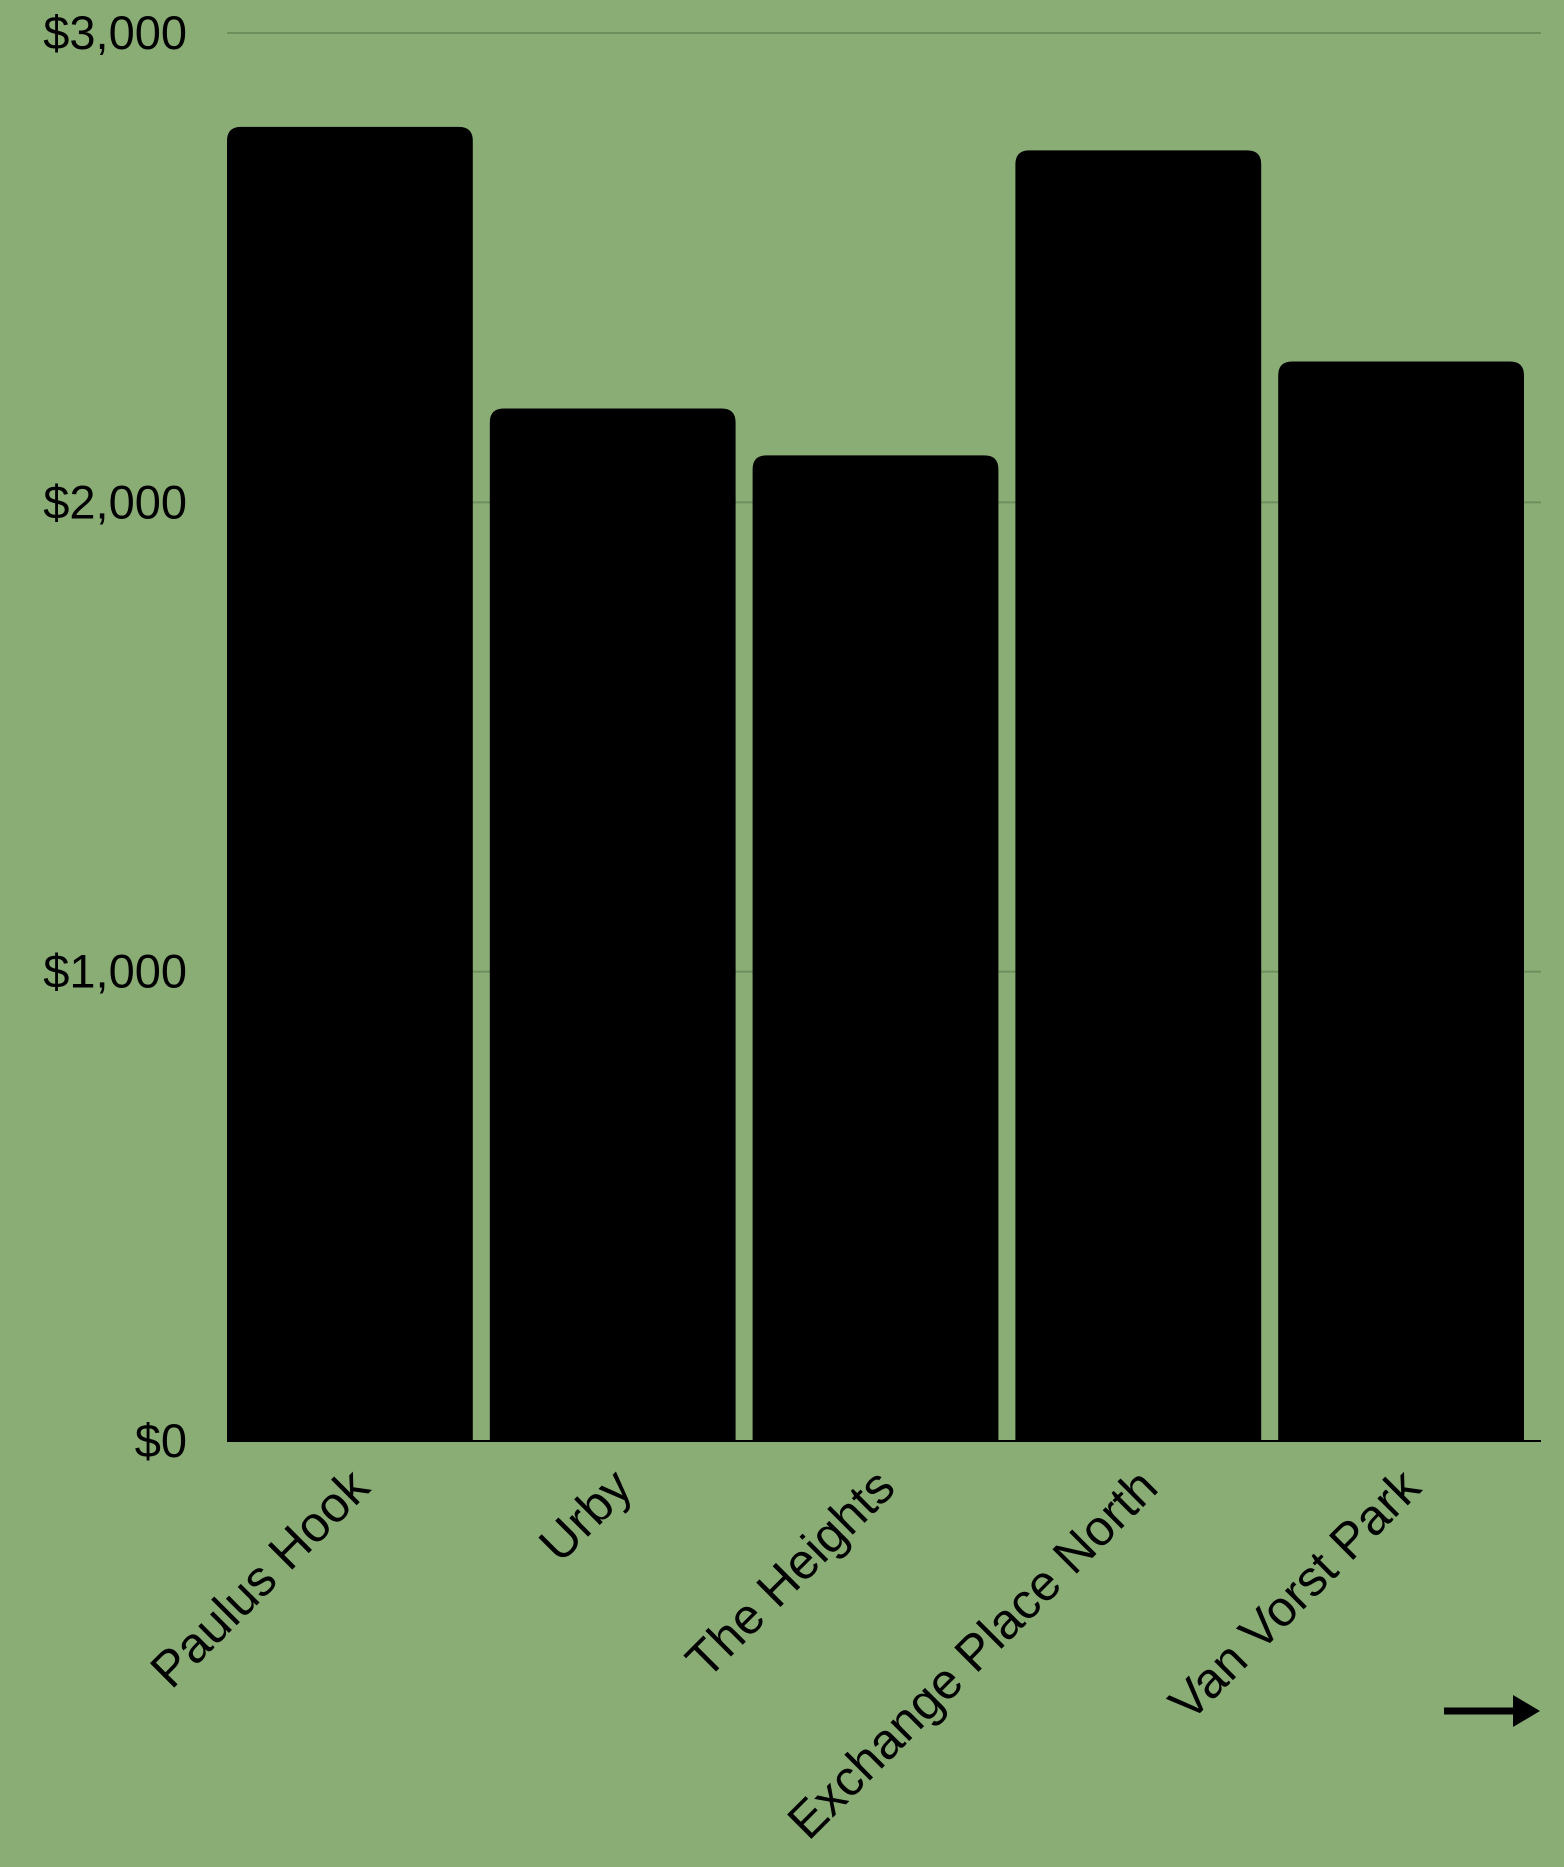 The image size is (1564, 1867). I want to click on x-tick-label: The Heights, so click(790, 1573).